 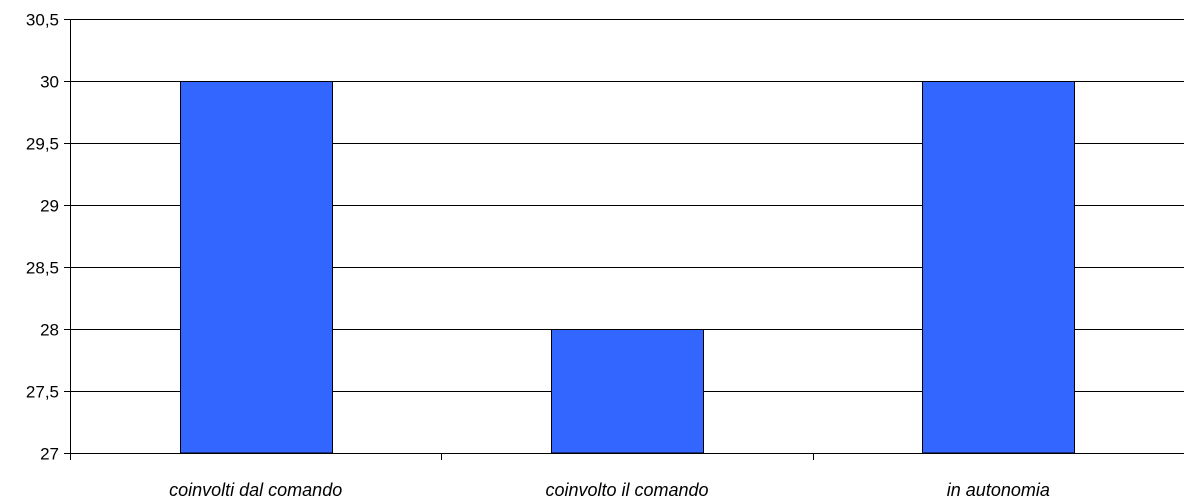 I want to click on y-tick-label: 30, so click(x=49, y=82).